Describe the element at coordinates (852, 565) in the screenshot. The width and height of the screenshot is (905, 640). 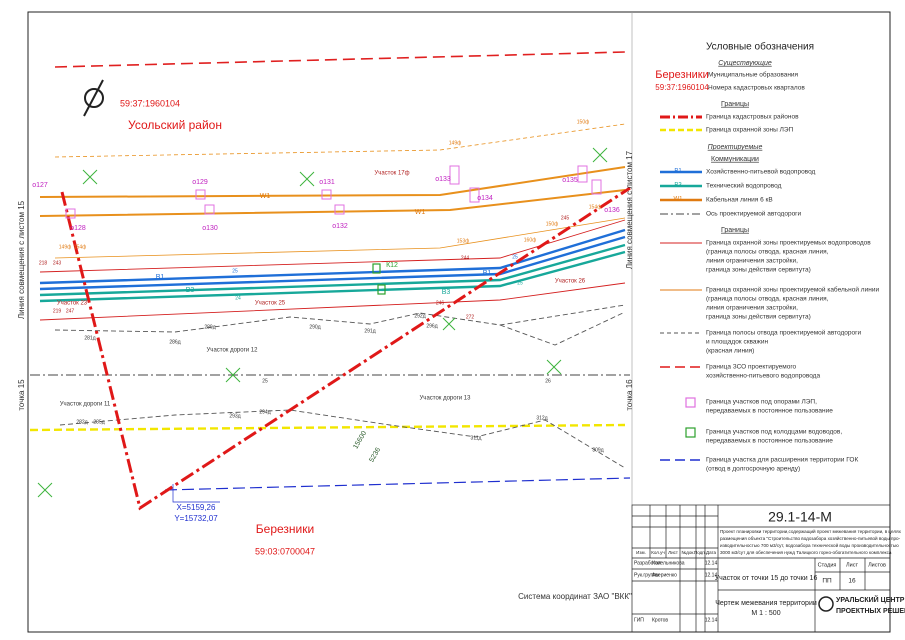
I see `stage-header: Лист` at that location.